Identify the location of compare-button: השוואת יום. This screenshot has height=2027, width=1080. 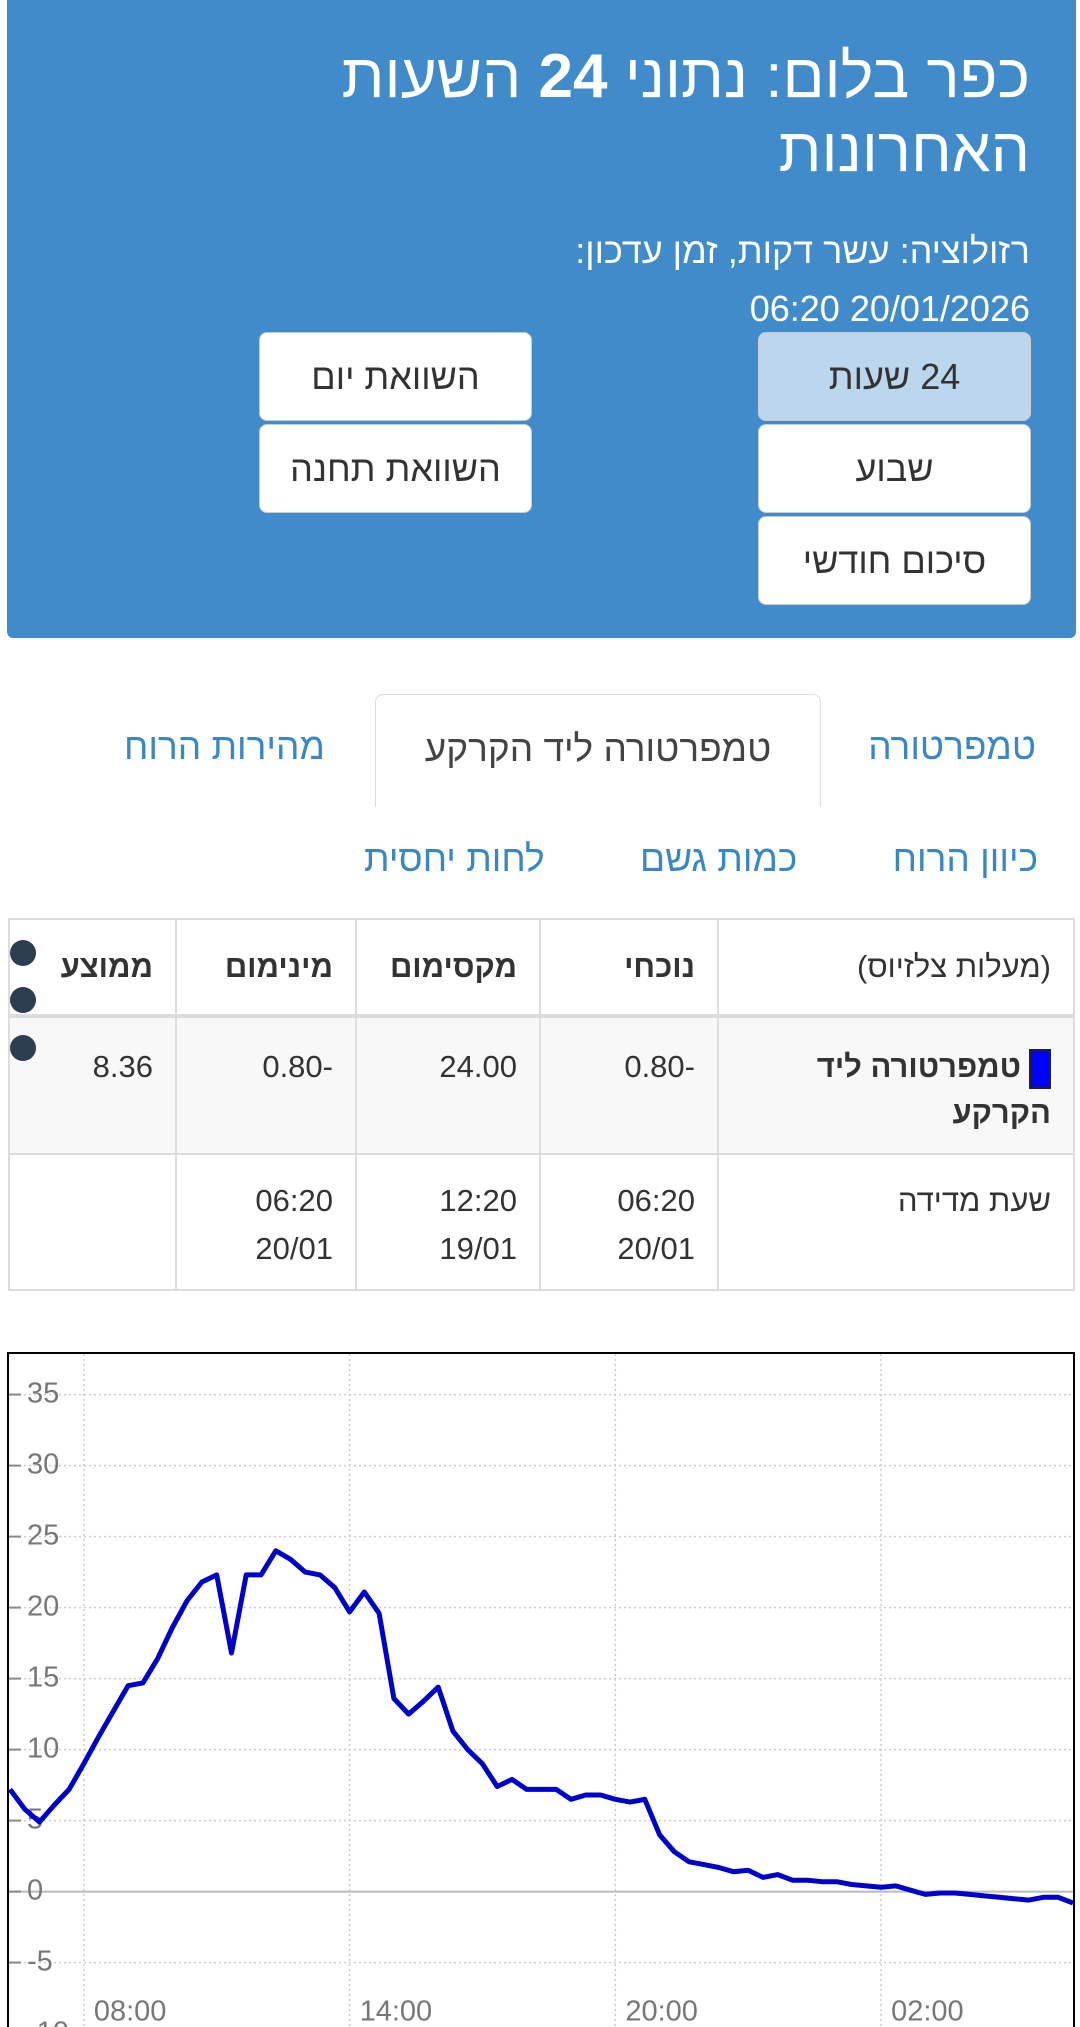
(395, 376).